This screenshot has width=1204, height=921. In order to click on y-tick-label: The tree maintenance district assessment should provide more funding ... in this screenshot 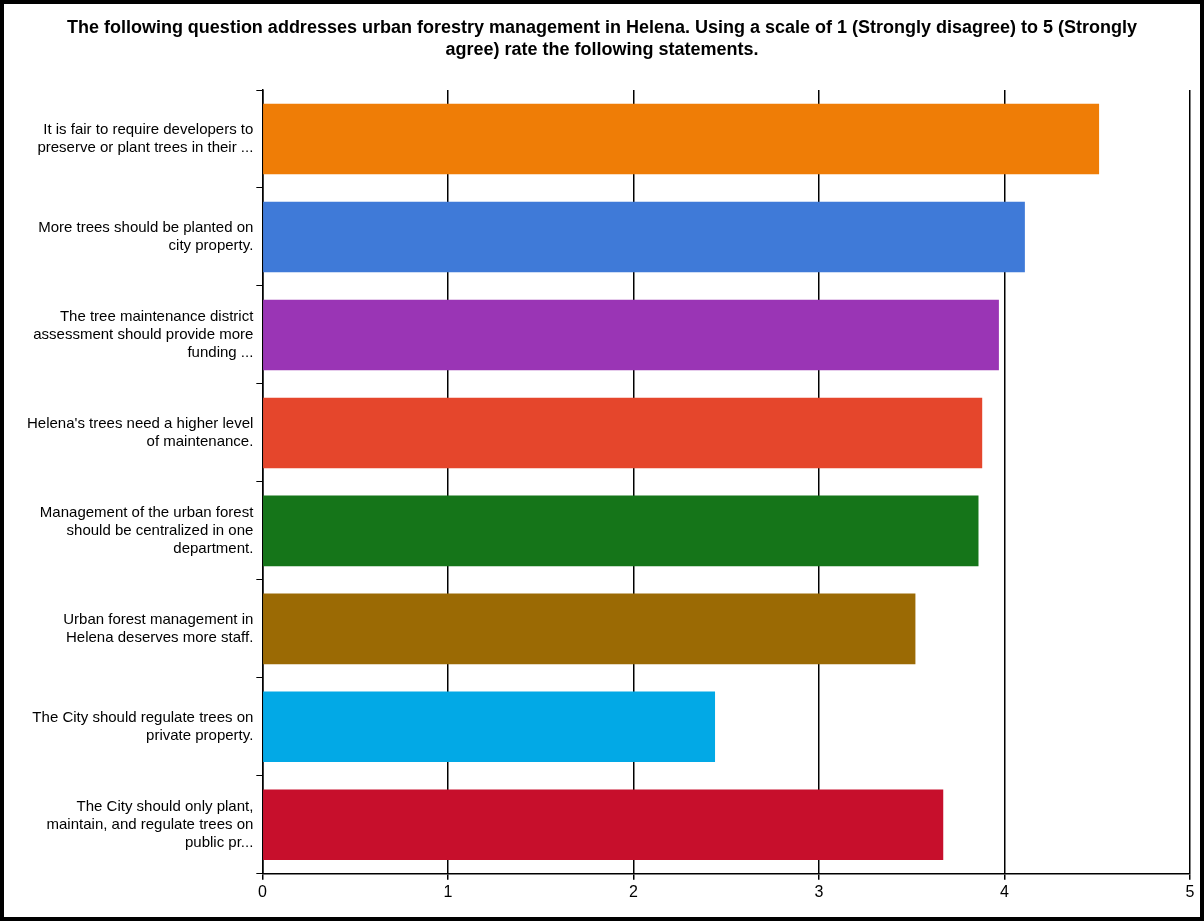, I will do `click(144, 334)`.